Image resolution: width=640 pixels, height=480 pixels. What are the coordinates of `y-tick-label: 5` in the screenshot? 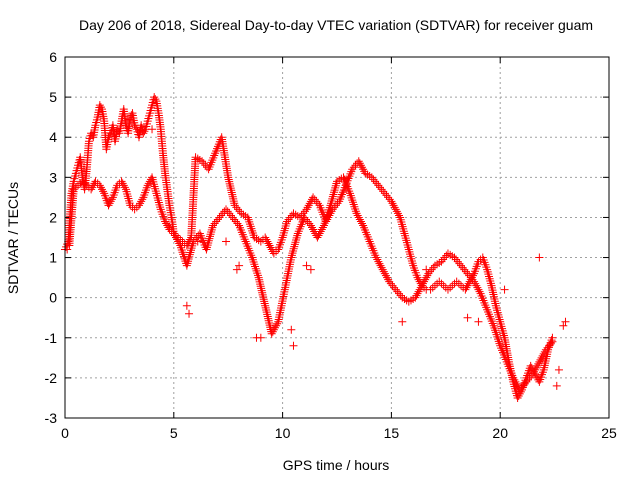 It's located at (53, 97).